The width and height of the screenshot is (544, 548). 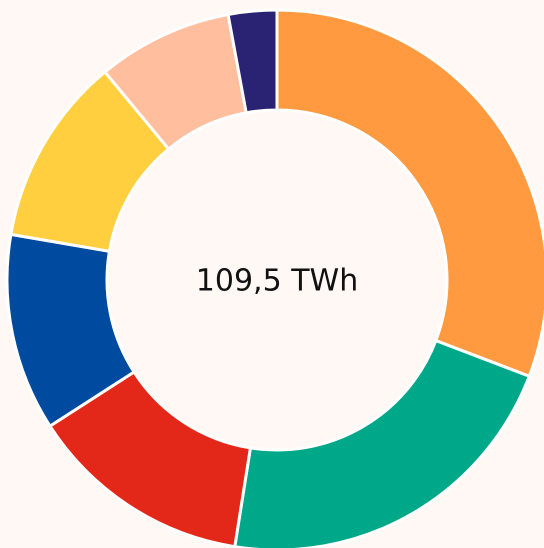 I want to click on center-label: 109,5 TWh, so click(x=277, y=281).